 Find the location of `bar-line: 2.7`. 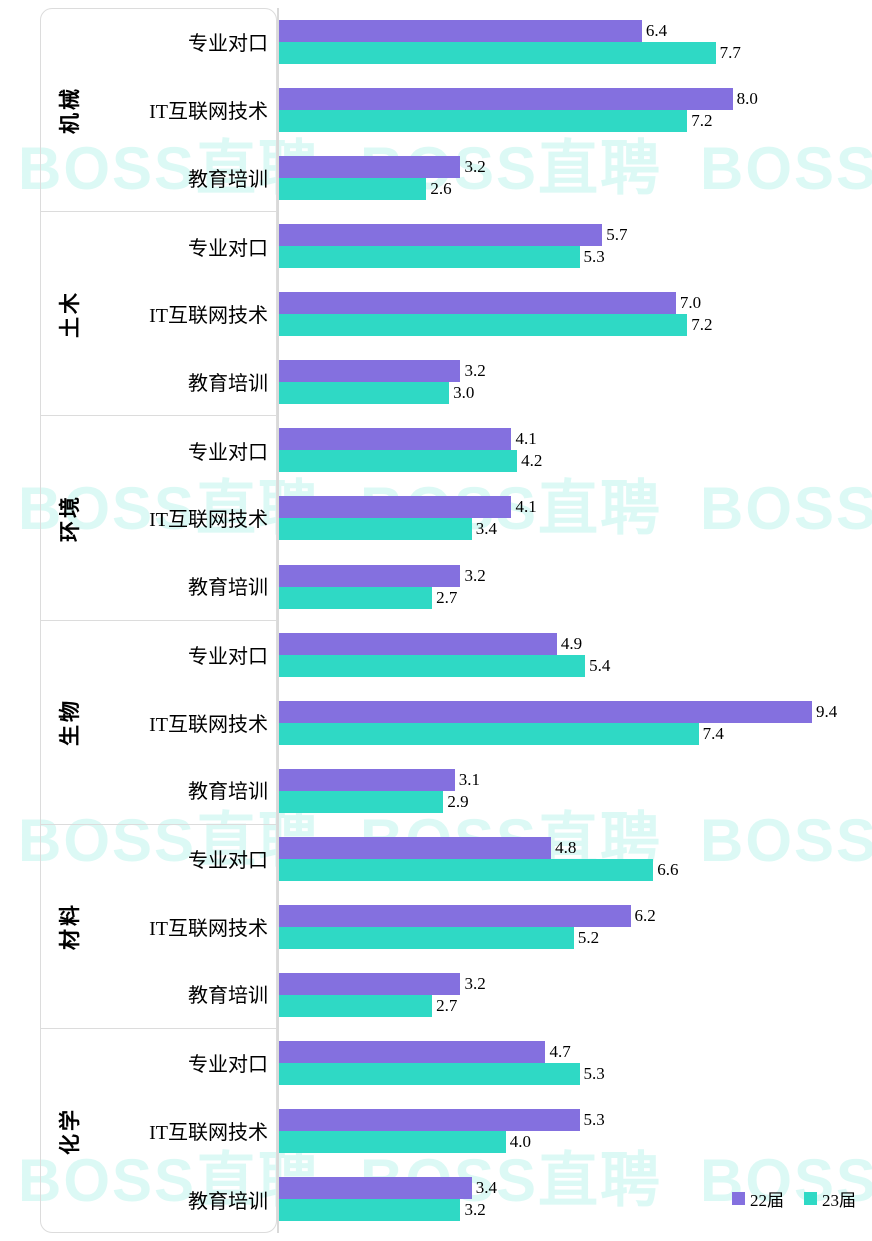

bar-line: 2.7 is located at coordinates (575, 597).